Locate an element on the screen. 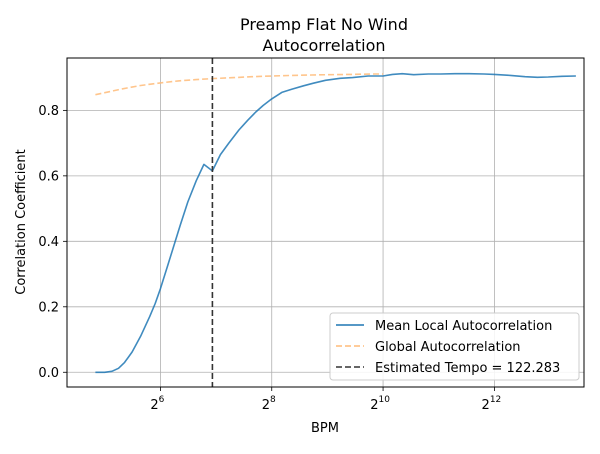 This screenshot has width=600, height=454. x-tick-exponent: 6 is located at coordinates (162, 400).